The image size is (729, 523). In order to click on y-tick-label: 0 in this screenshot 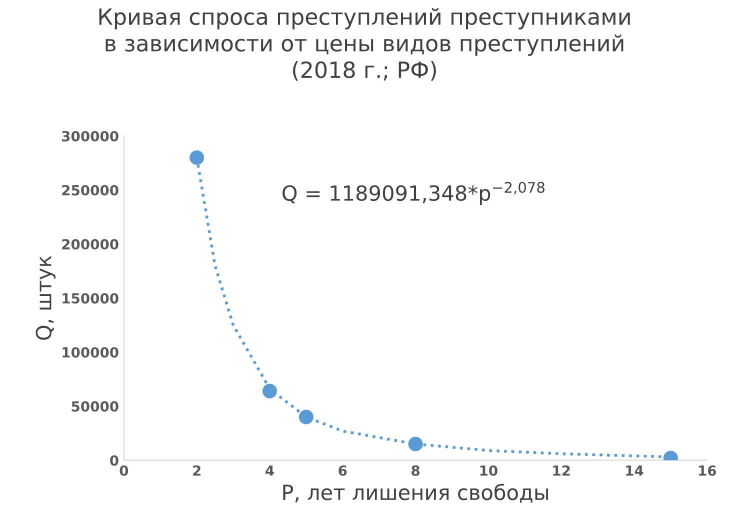, I will do `click(114, 460)`.